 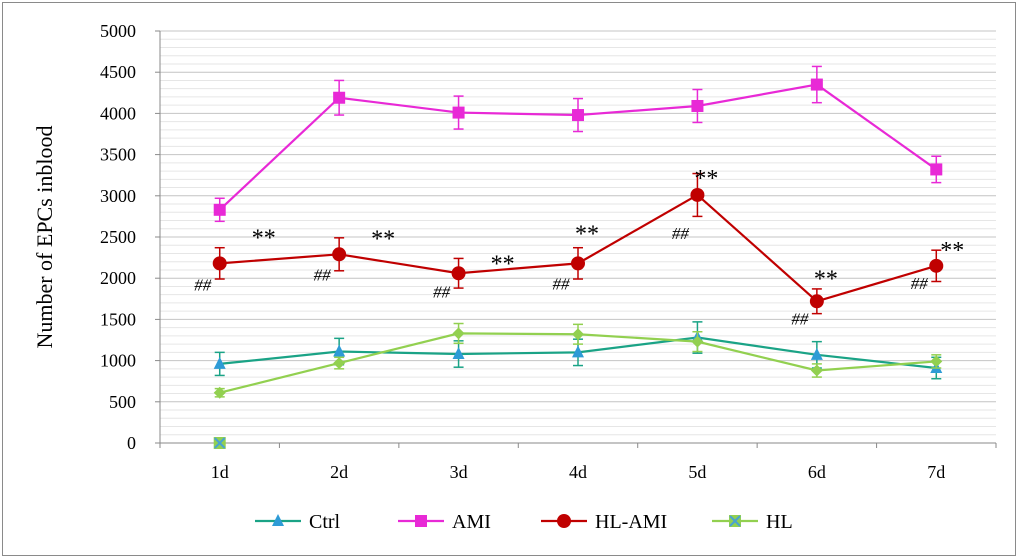 I want to click on y-tick-label: 4000, so click(x=118, y=113).